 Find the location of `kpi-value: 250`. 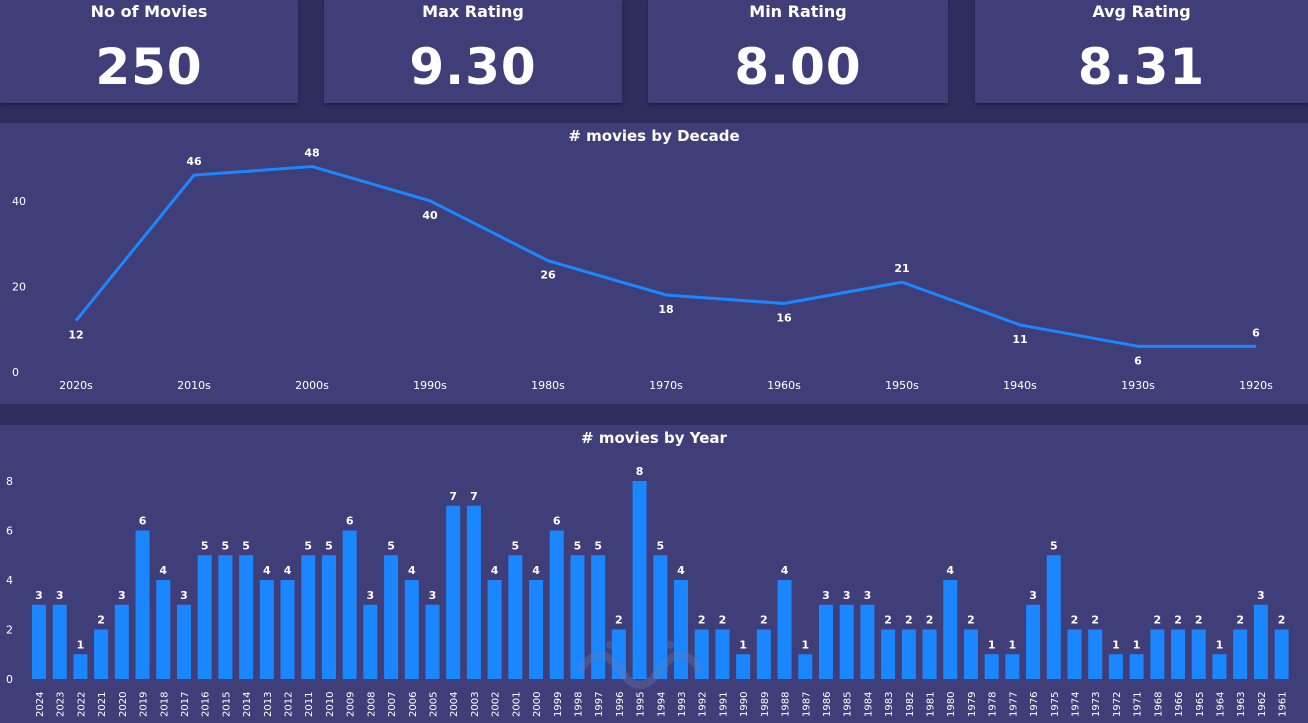

kpi-value: 250 is located at coordinates (149, 67).